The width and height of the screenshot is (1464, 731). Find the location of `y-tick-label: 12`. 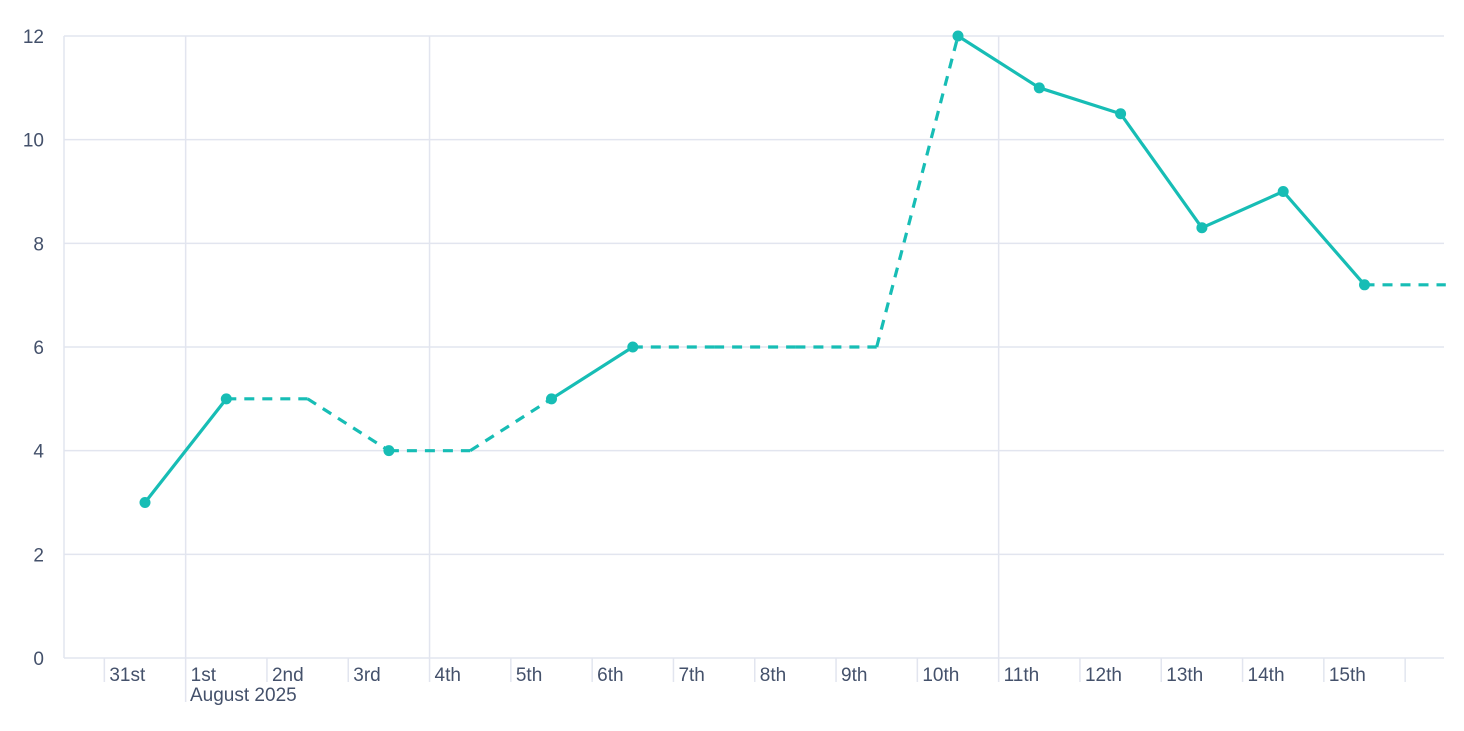

y-tick-label: 12 is located at coordinates (33, 37).